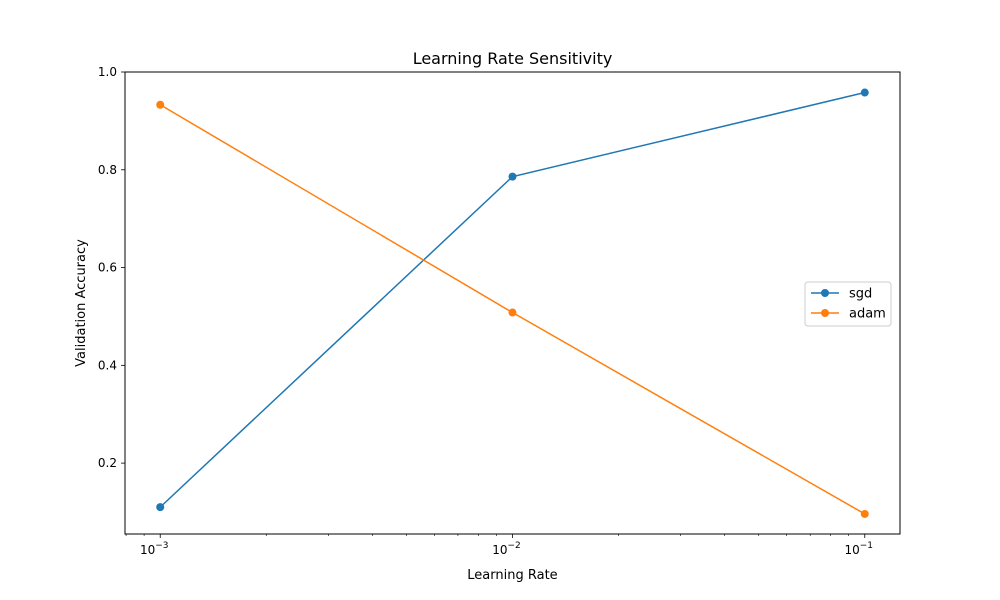 The width and height of the screenshot is (1000, 600). I want to click on x-minor-ticks, so click(487, 535).